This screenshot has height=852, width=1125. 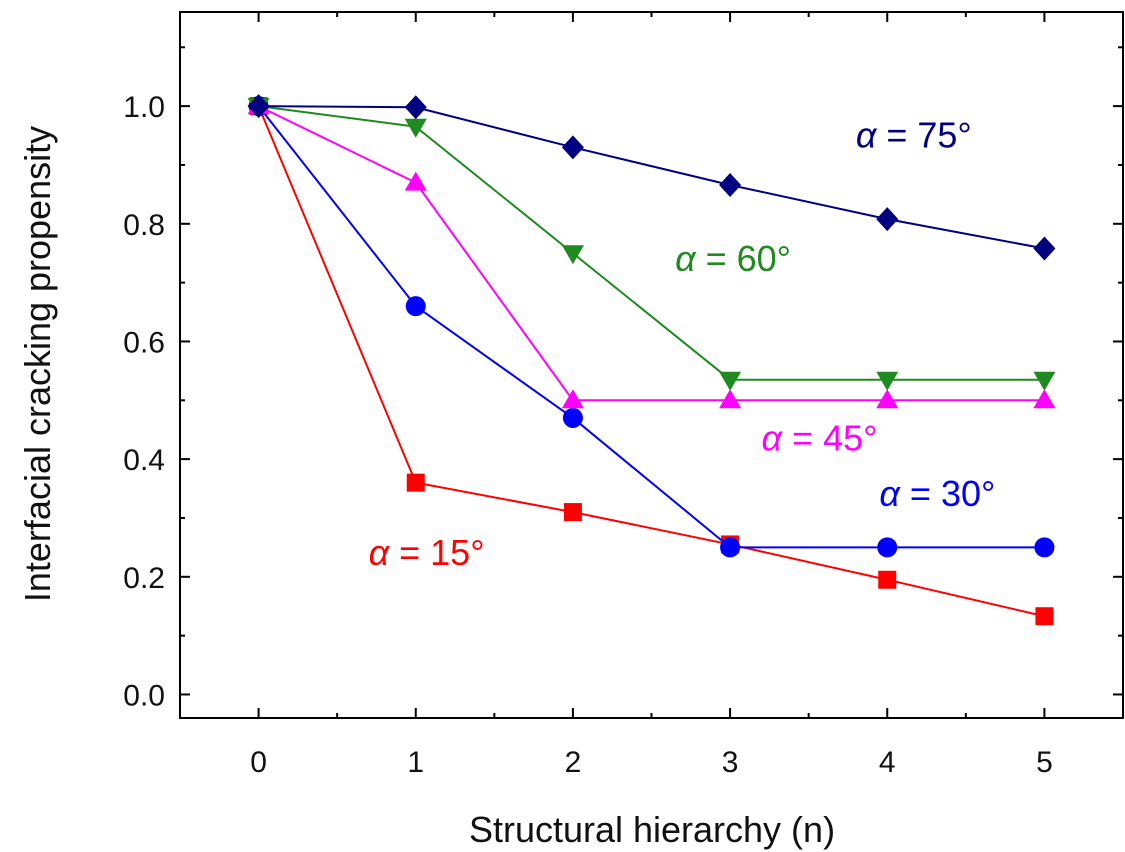 I want to click on x-tick-label: 4, so click(x=887, y=762).